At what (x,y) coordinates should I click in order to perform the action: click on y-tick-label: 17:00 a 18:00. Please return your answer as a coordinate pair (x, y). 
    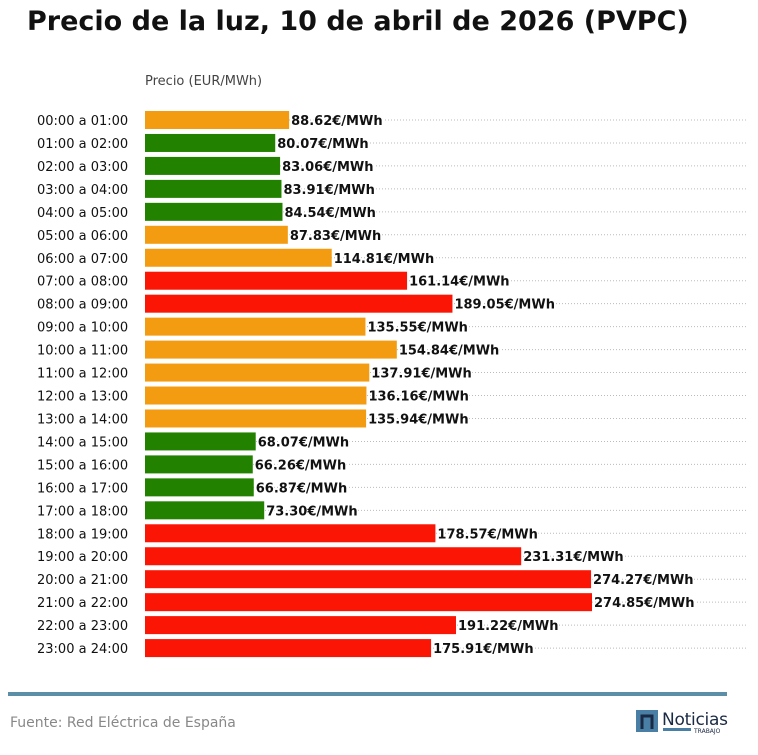
    Looking at the image, I should click on (82, 511).